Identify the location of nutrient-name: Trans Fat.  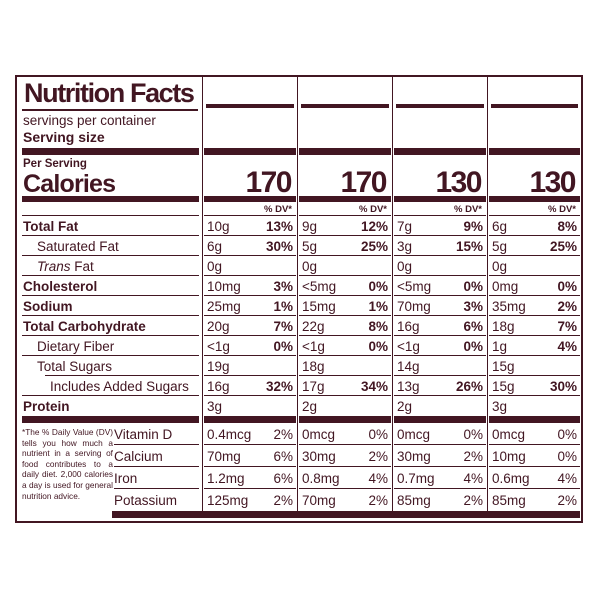
(65, 266).